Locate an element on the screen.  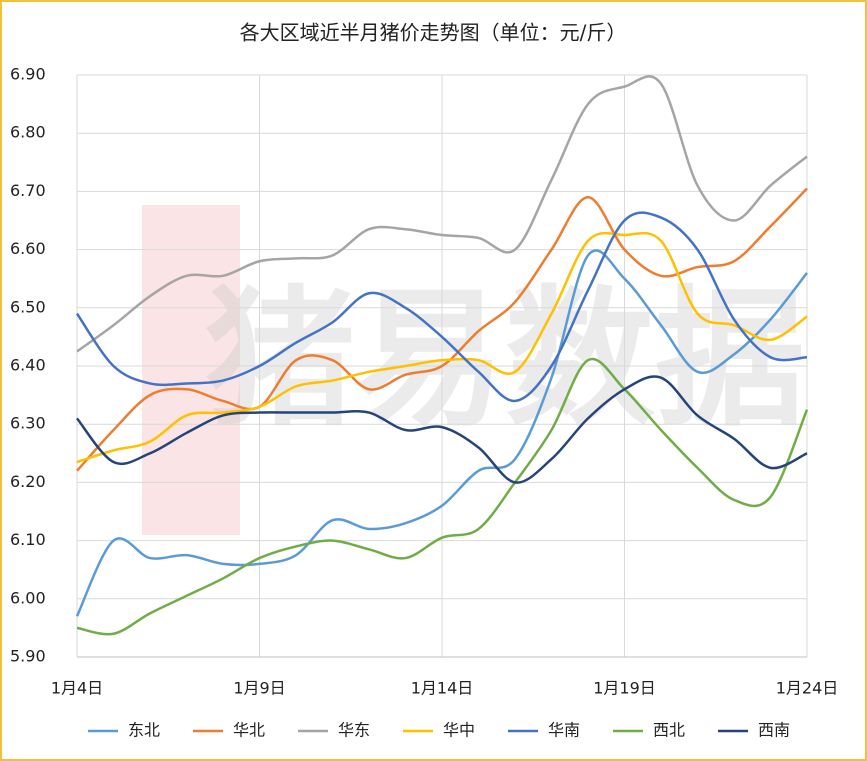
y-tick-label: 6.80 is located at coordinates (28, 132).